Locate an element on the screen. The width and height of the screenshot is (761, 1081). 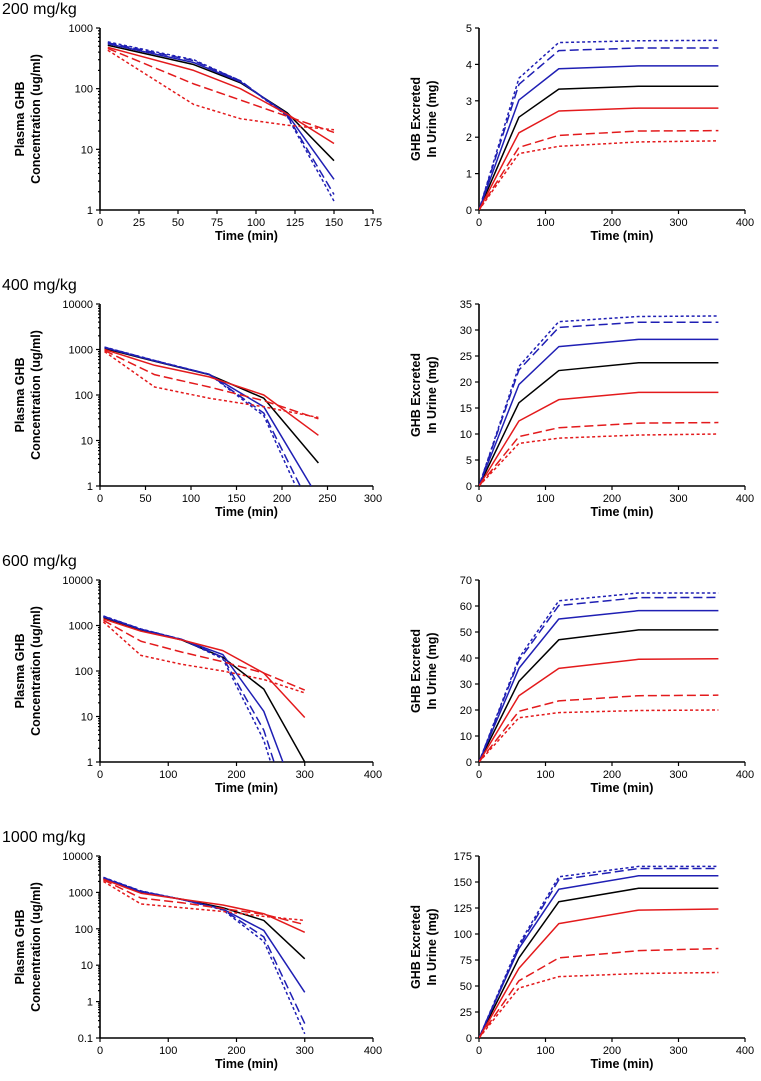
y-tick-label: 15 is located at coordinates (466, 409).